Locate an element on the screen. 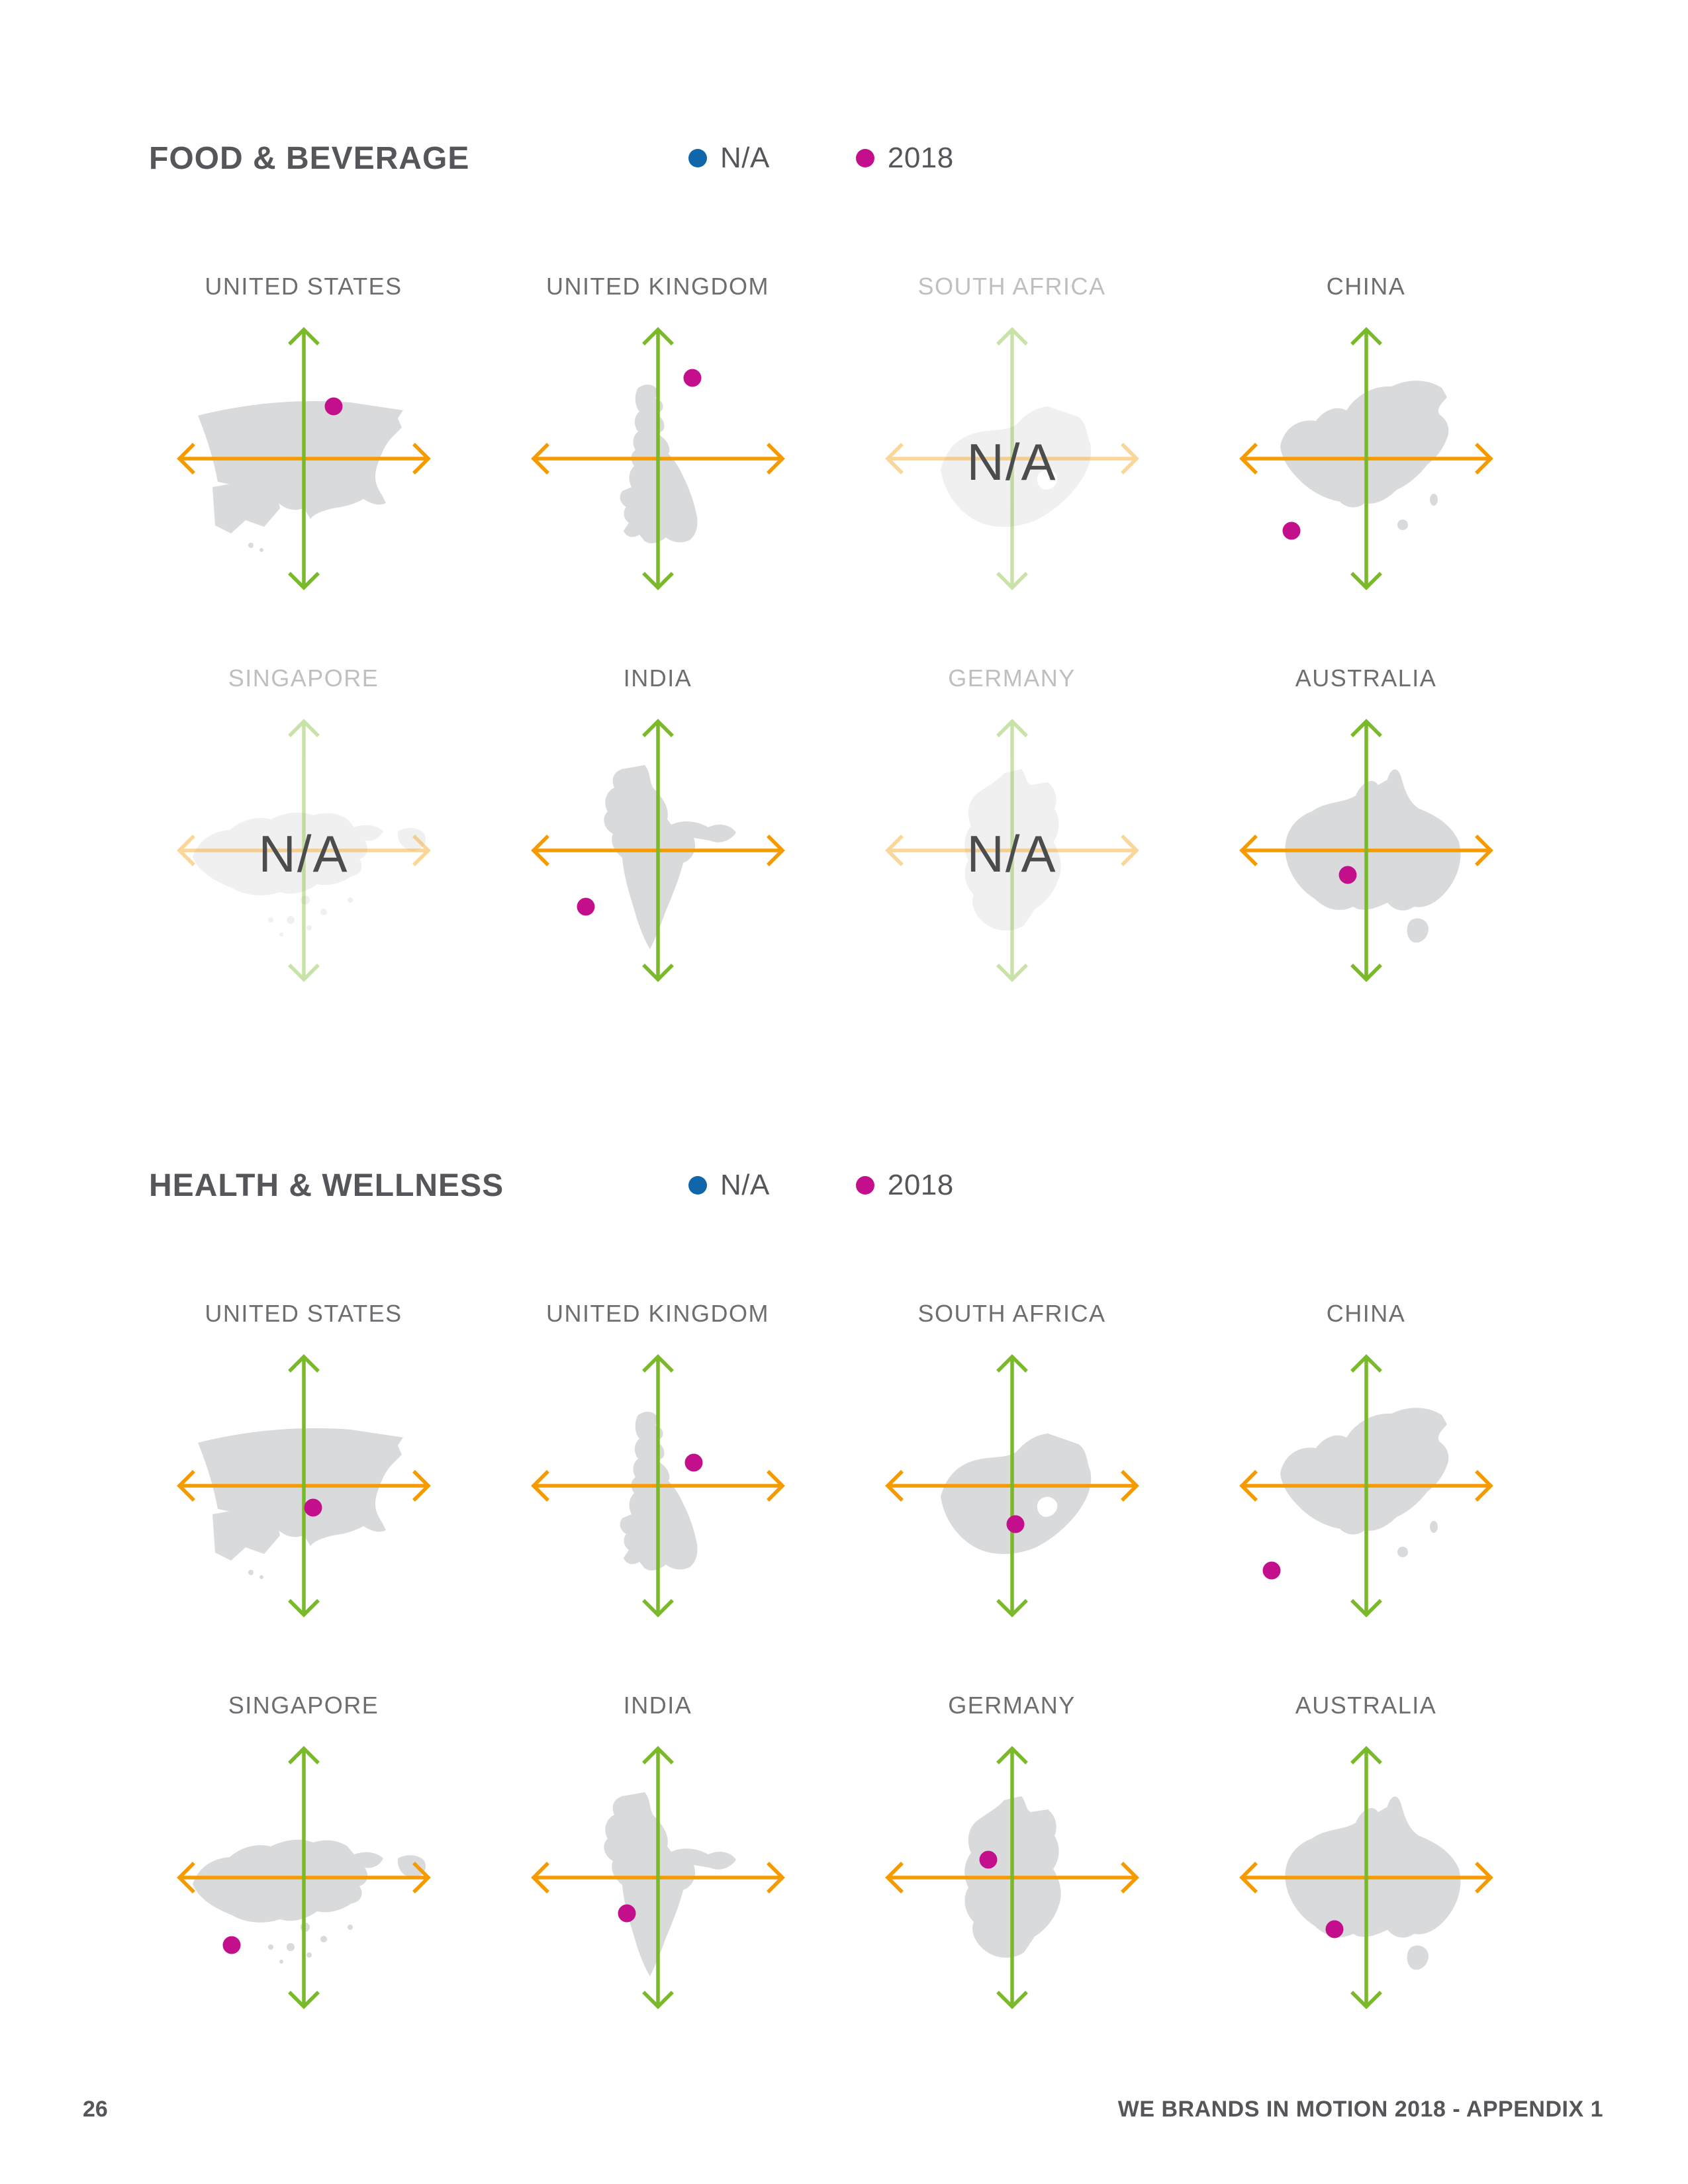  chart-cell-south-africa-fb: SOUTH AFRICA N/A is located at coordinates (1012, 459).